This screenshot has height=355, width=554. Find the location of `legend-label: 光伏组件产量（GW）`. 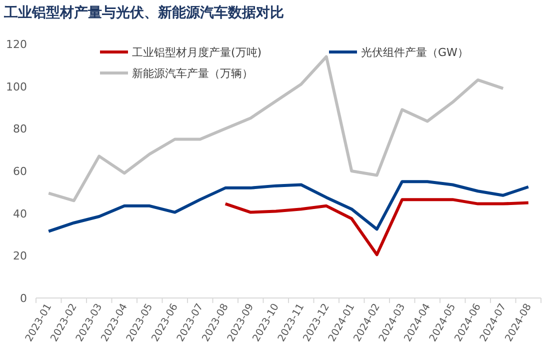

legend-label: 光伏组件产量（GW） is located at coordinates (414, 52).